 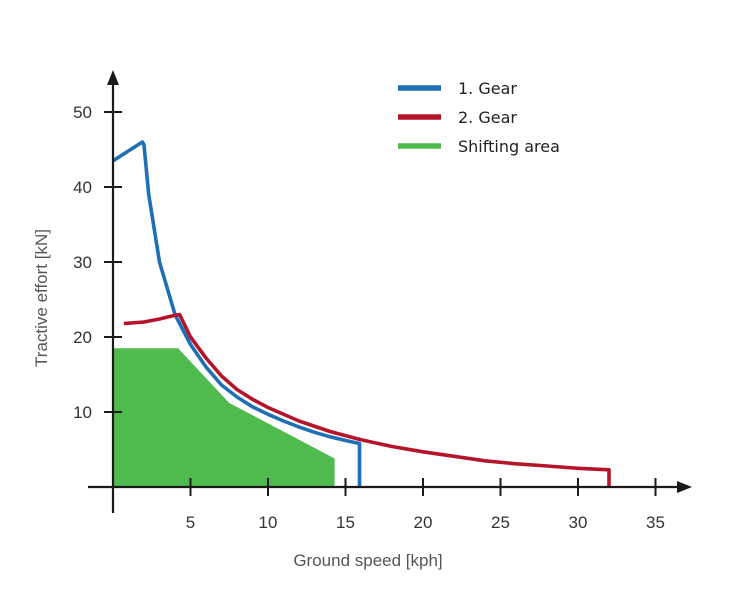 I want to click on shifting-area-polygon, so click(x=224, y=417).